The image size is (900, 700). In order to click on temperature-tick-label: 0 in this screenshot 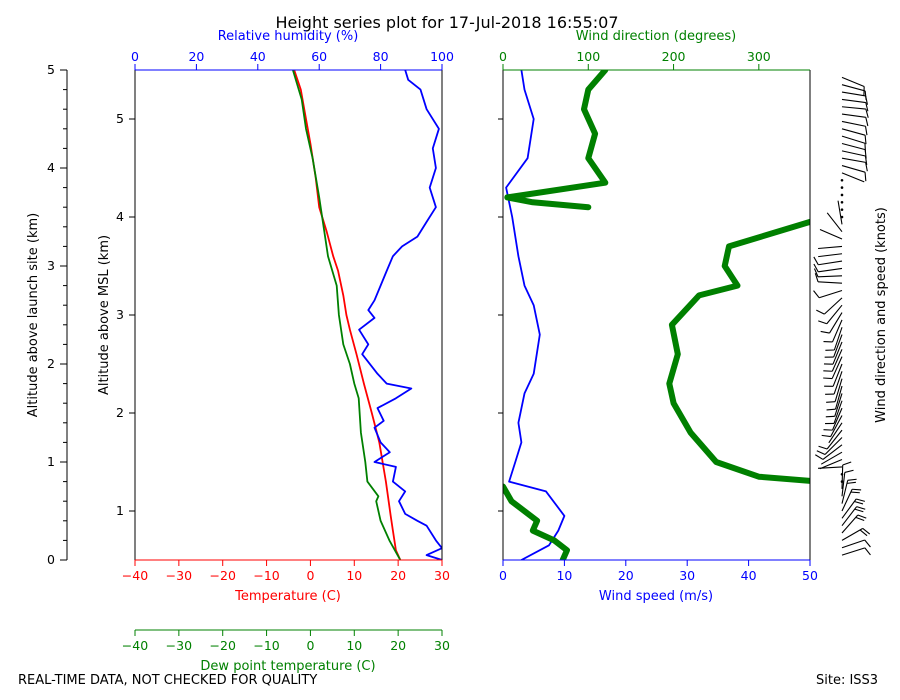, I will do `click(310, 575)`.